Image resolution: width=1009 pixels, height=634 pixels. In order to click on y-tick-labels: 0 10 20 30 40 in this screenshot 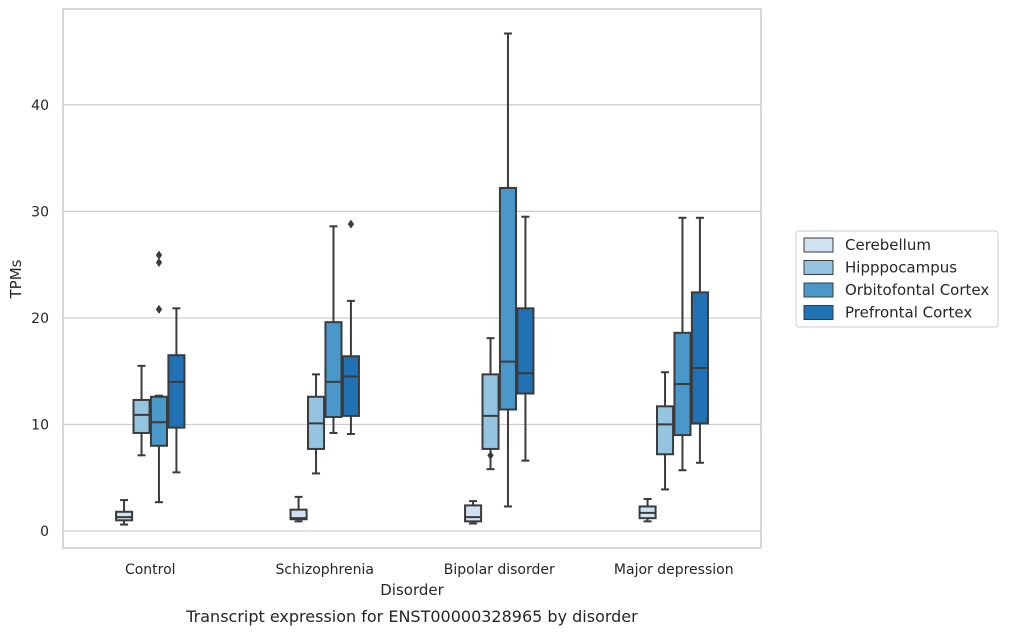, I will do `click(40, 319)`.